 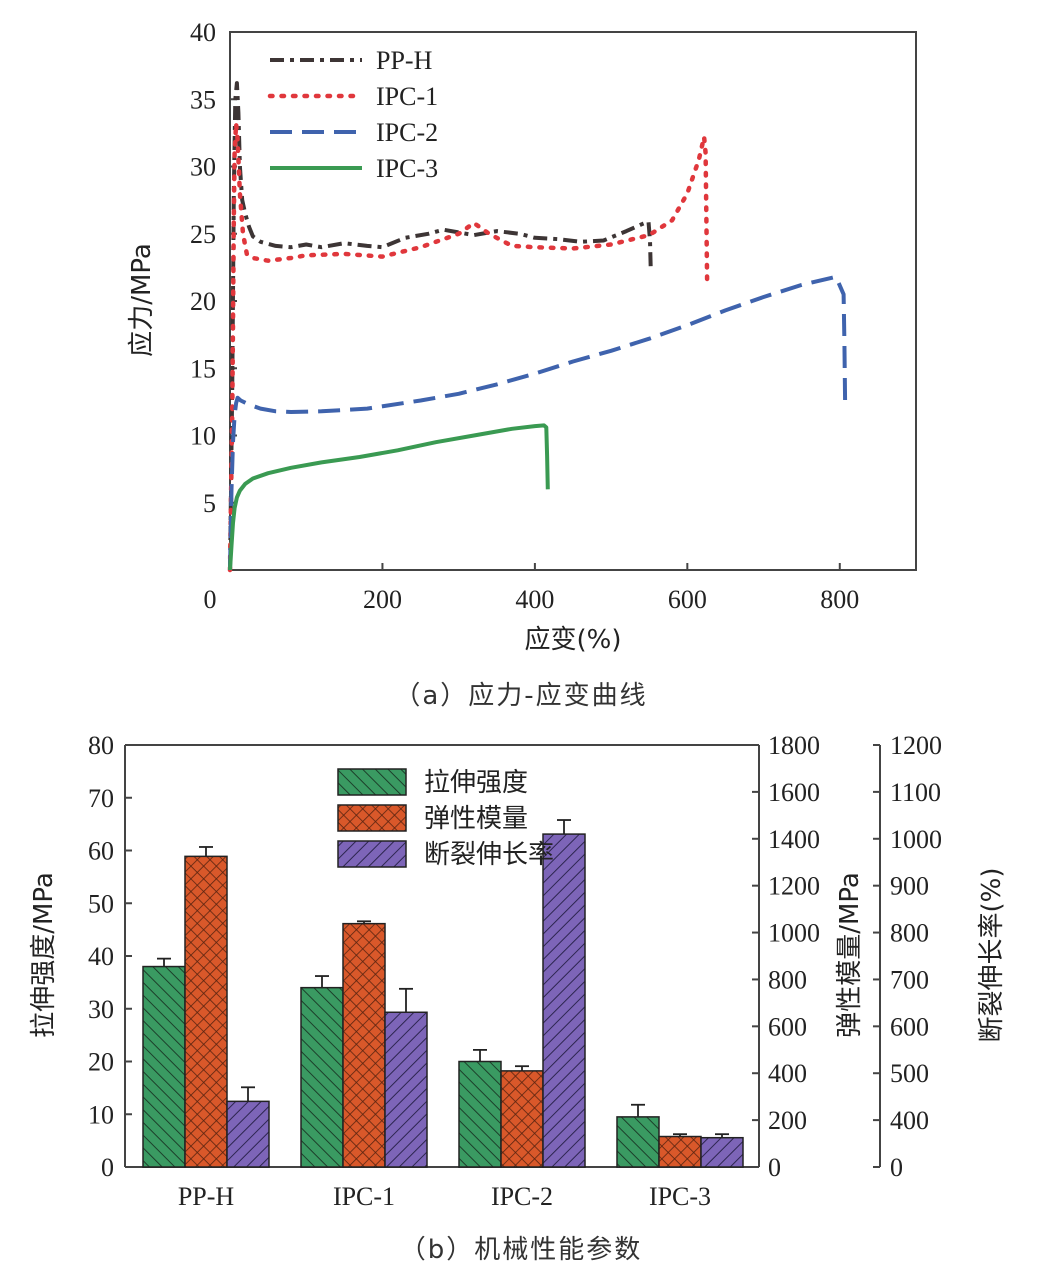 What do you see at coordinates (203, 234) in the screenshot?
I see `y-tick-label: 25` at bounding box center [203, 234].